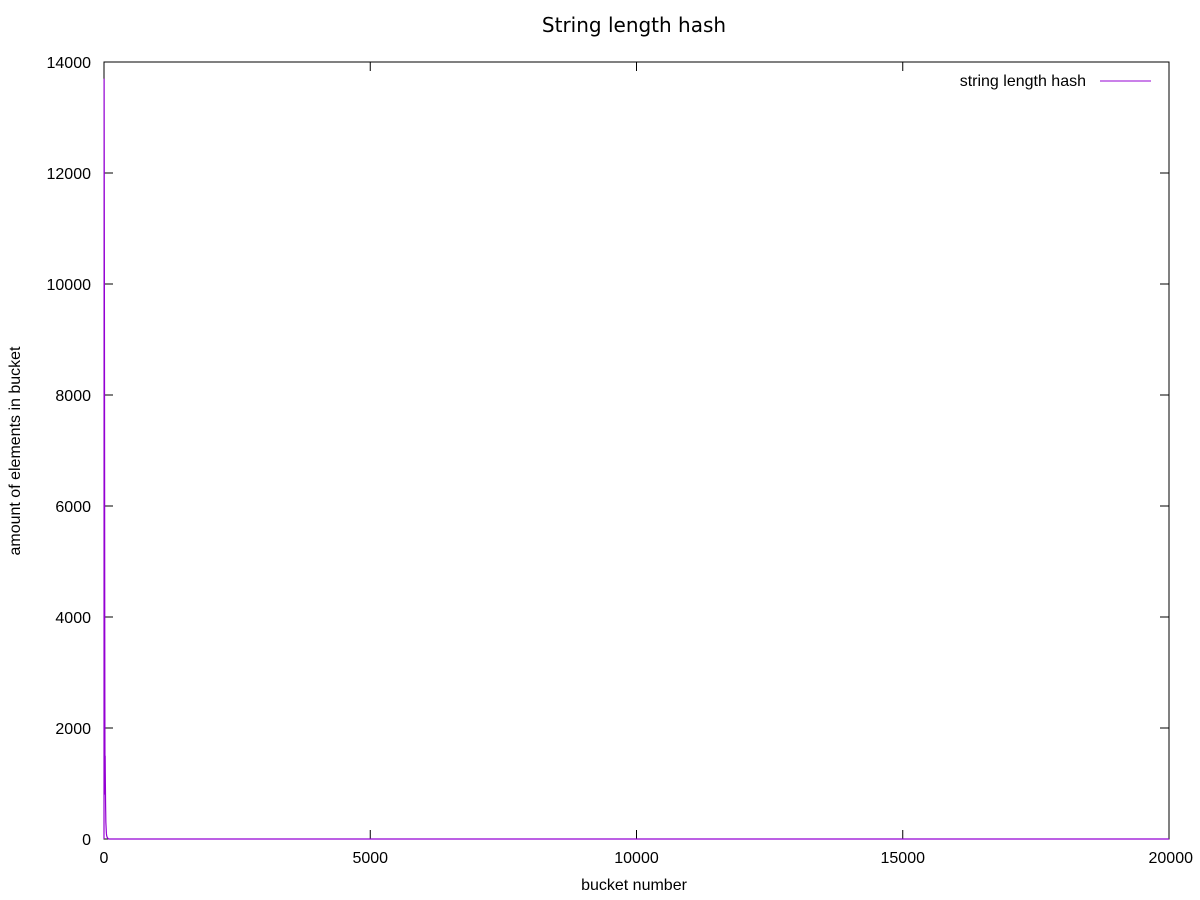  What do you see at coordinates (636, 858) in the screenshot?
I see `x-tick-label: 10000` at bounding box center [636, 858].